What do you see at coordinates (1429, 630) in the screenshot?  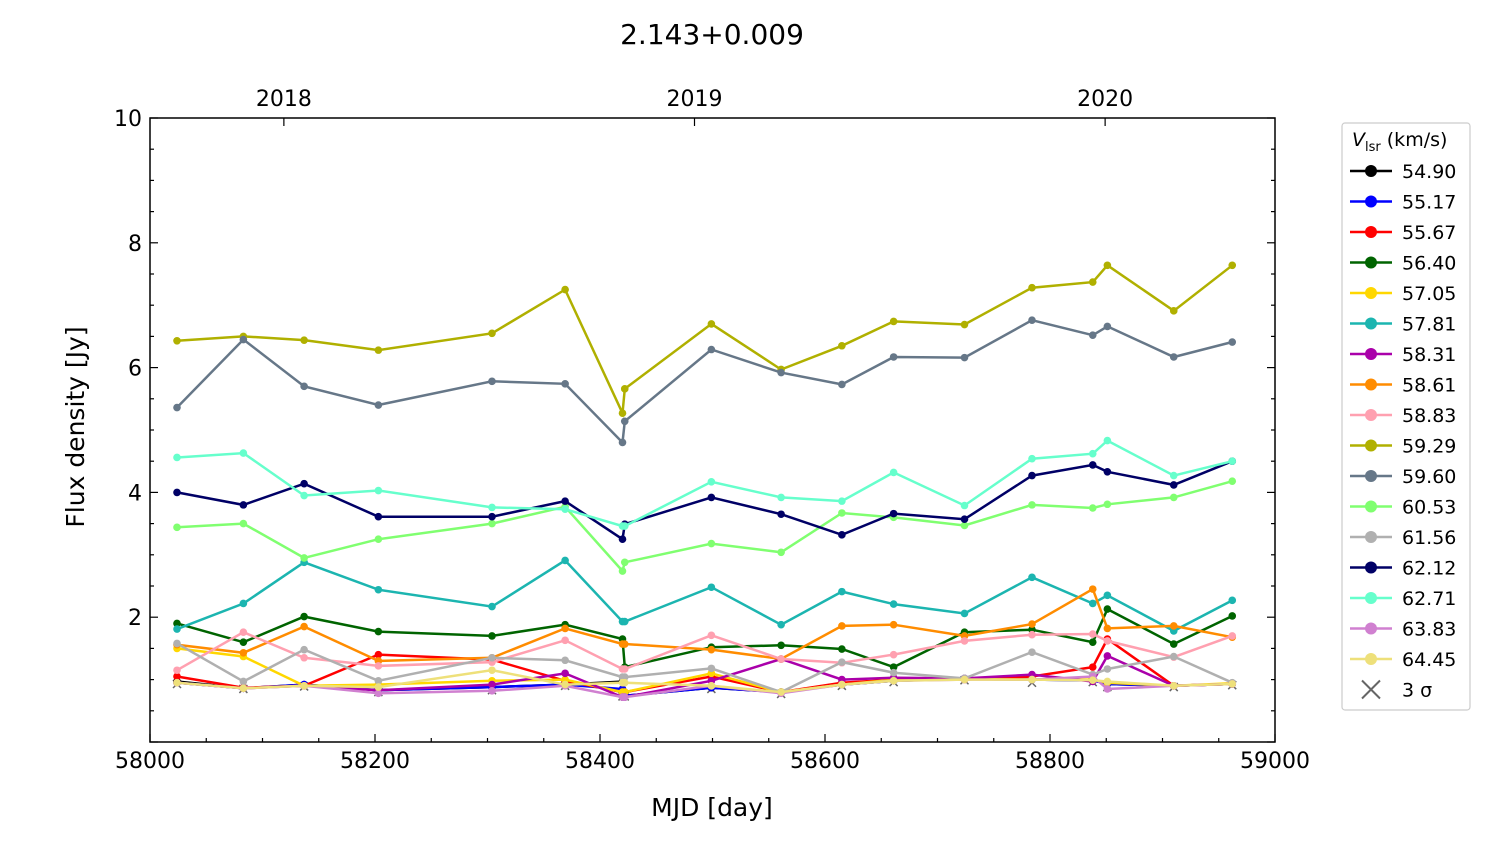 I see `legend-label: 63.83` at bounding box center [1429, 630].